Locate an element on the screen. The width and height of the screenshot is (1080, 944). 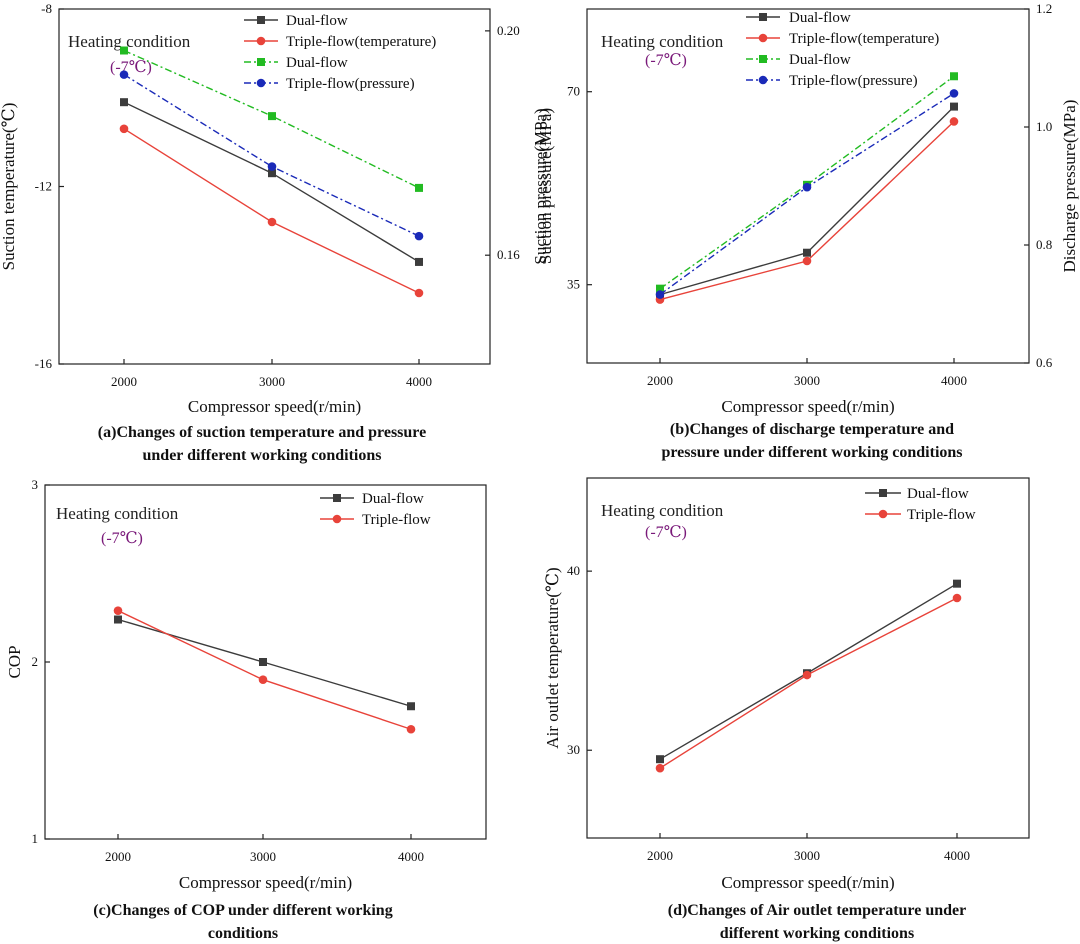
series-triple-flow-pressure- is located at coordinates (807, 194).